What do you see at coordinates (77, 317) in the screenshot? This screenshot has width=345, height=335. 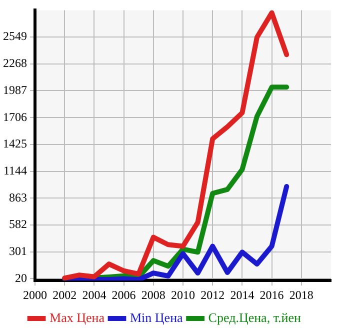 I see `legend-label: Max Цена` at bounding box center [77, 317].